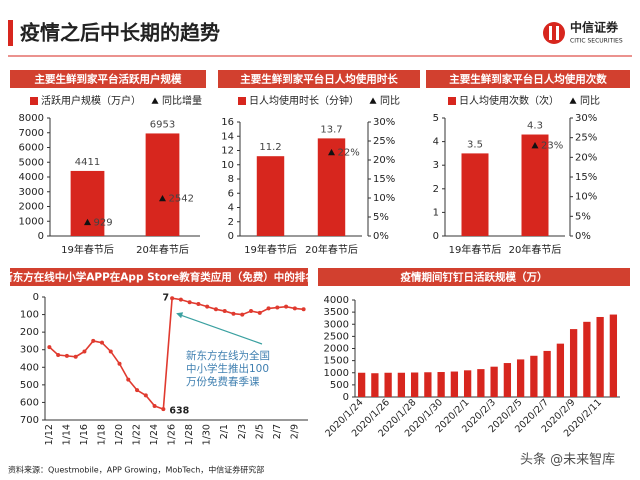  What do you see at coordinates (475, 144) in the screenshot?
I see `data-label: 3.5` at bounding box center [475, 144].